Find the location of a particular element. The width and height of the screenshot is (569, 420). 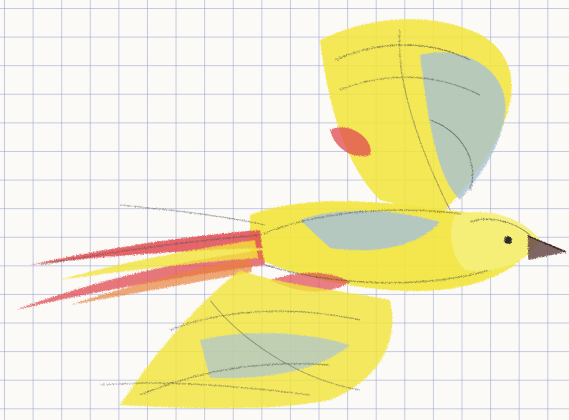

tail-feathers is located at coordinates (140, 257).